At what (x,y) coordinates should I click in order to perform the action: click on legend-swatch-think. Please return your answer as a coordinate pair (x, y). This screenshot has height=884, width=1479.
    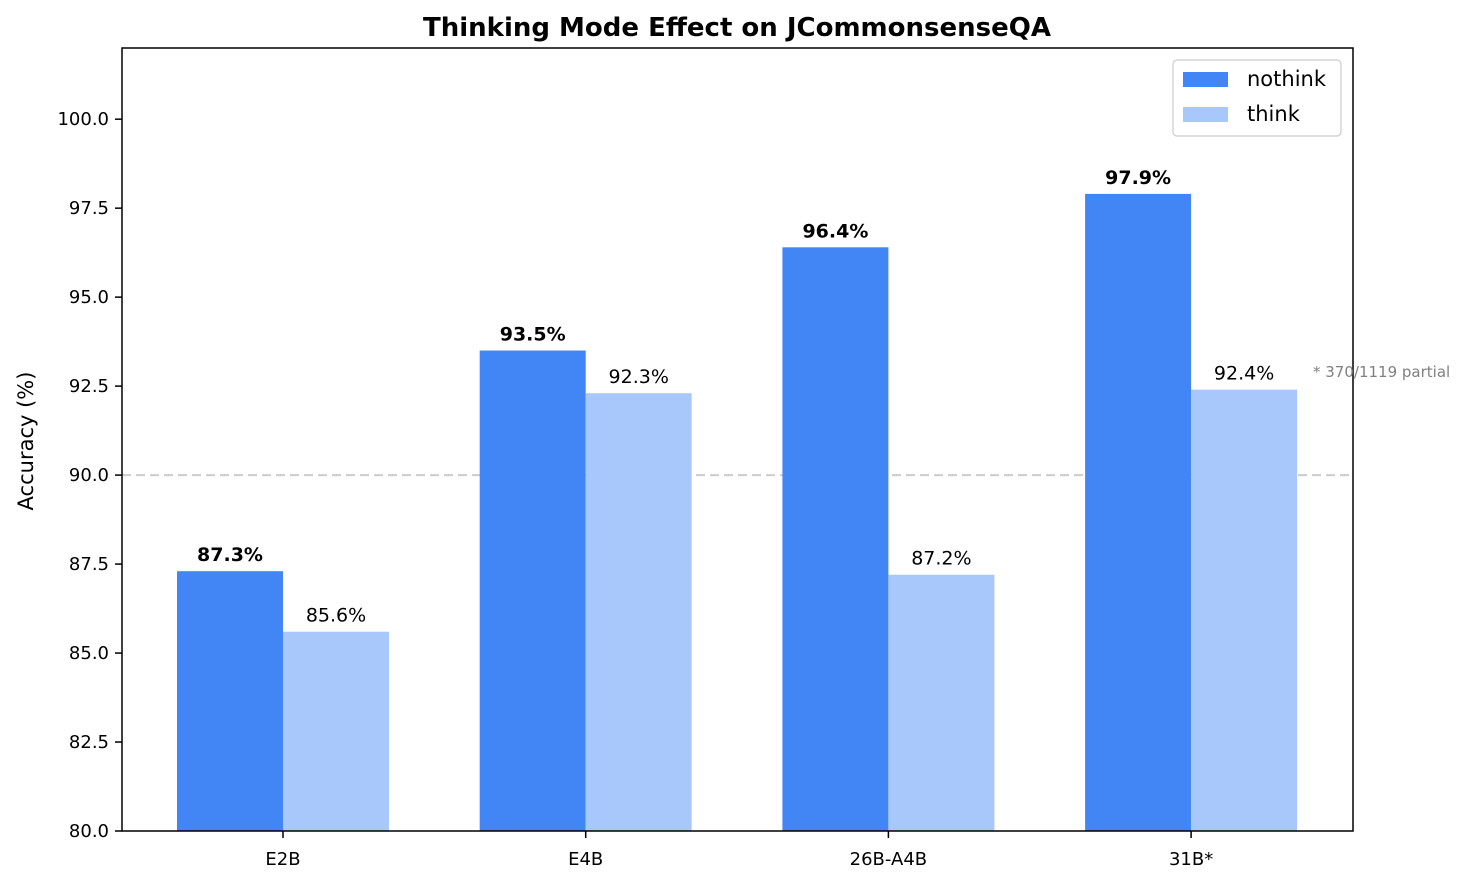
    Looking at the image, I should click on (1205, 114).